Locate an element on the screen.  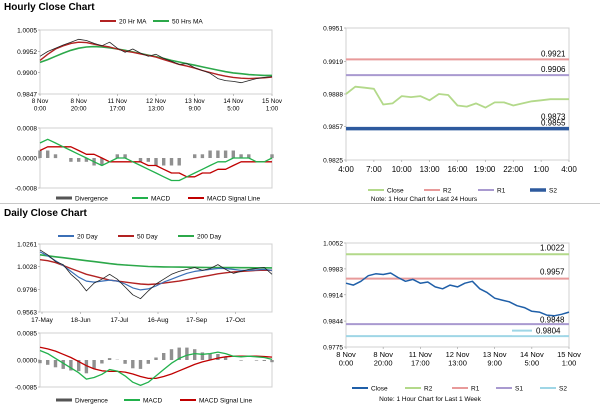
daily-week-y-tick-label: 1.0052 is located at coordinates (333, 244).